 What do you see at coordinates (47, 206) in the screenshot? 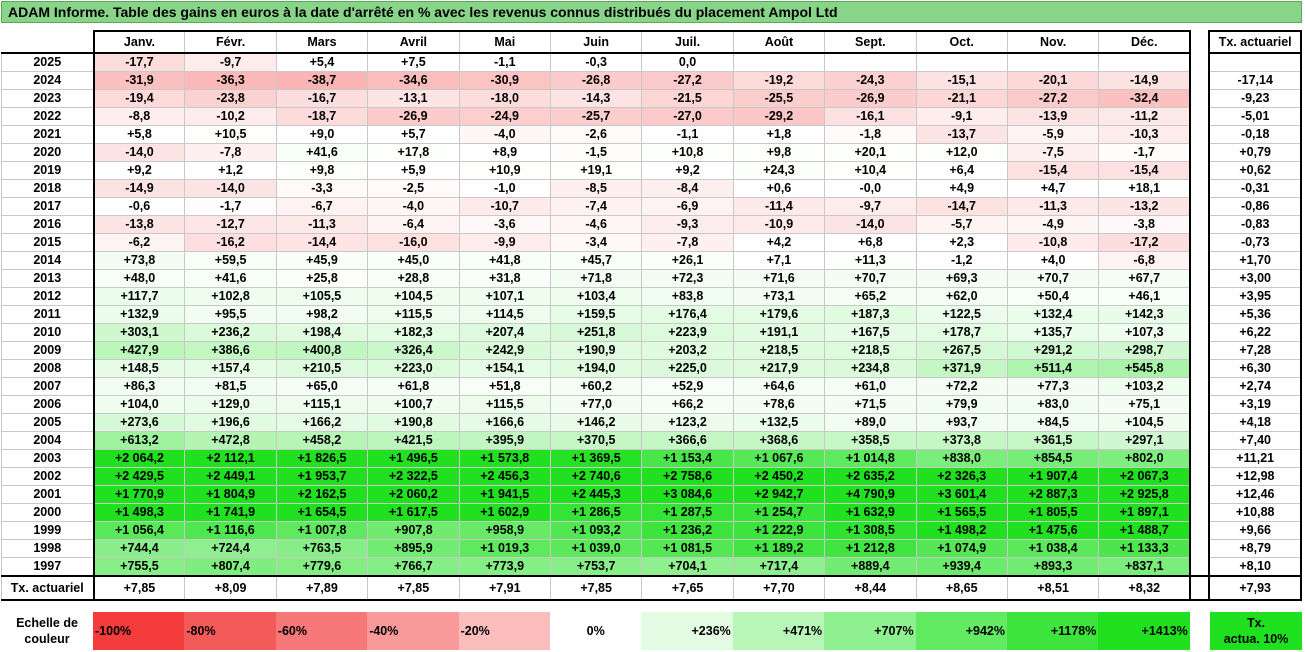
I see `year-cell: 2017` at bounding box center [47, 206].